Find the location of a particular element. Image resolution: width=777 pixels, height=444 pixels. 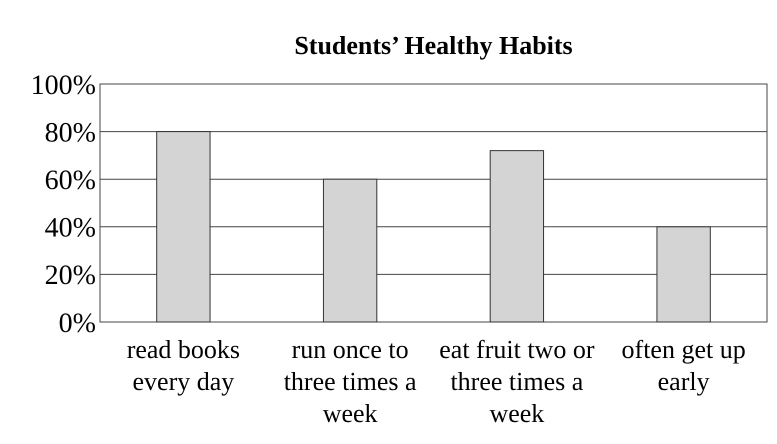

y-tick-label: 100% is located at coordinates (63, 85).